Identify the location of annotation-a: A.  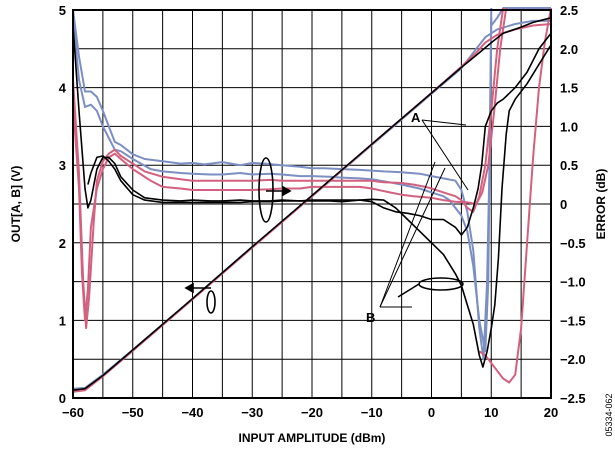
(416, 117).